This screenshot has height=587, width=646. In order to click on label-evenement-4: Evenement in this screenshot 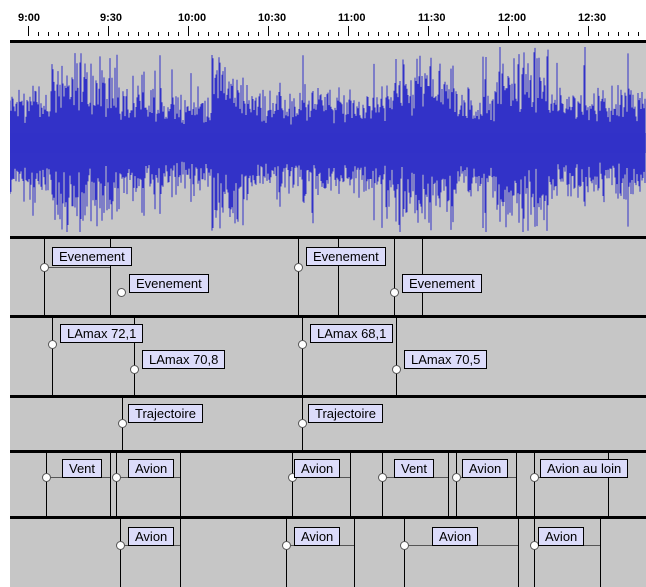, I will do `click(442, 283)`.